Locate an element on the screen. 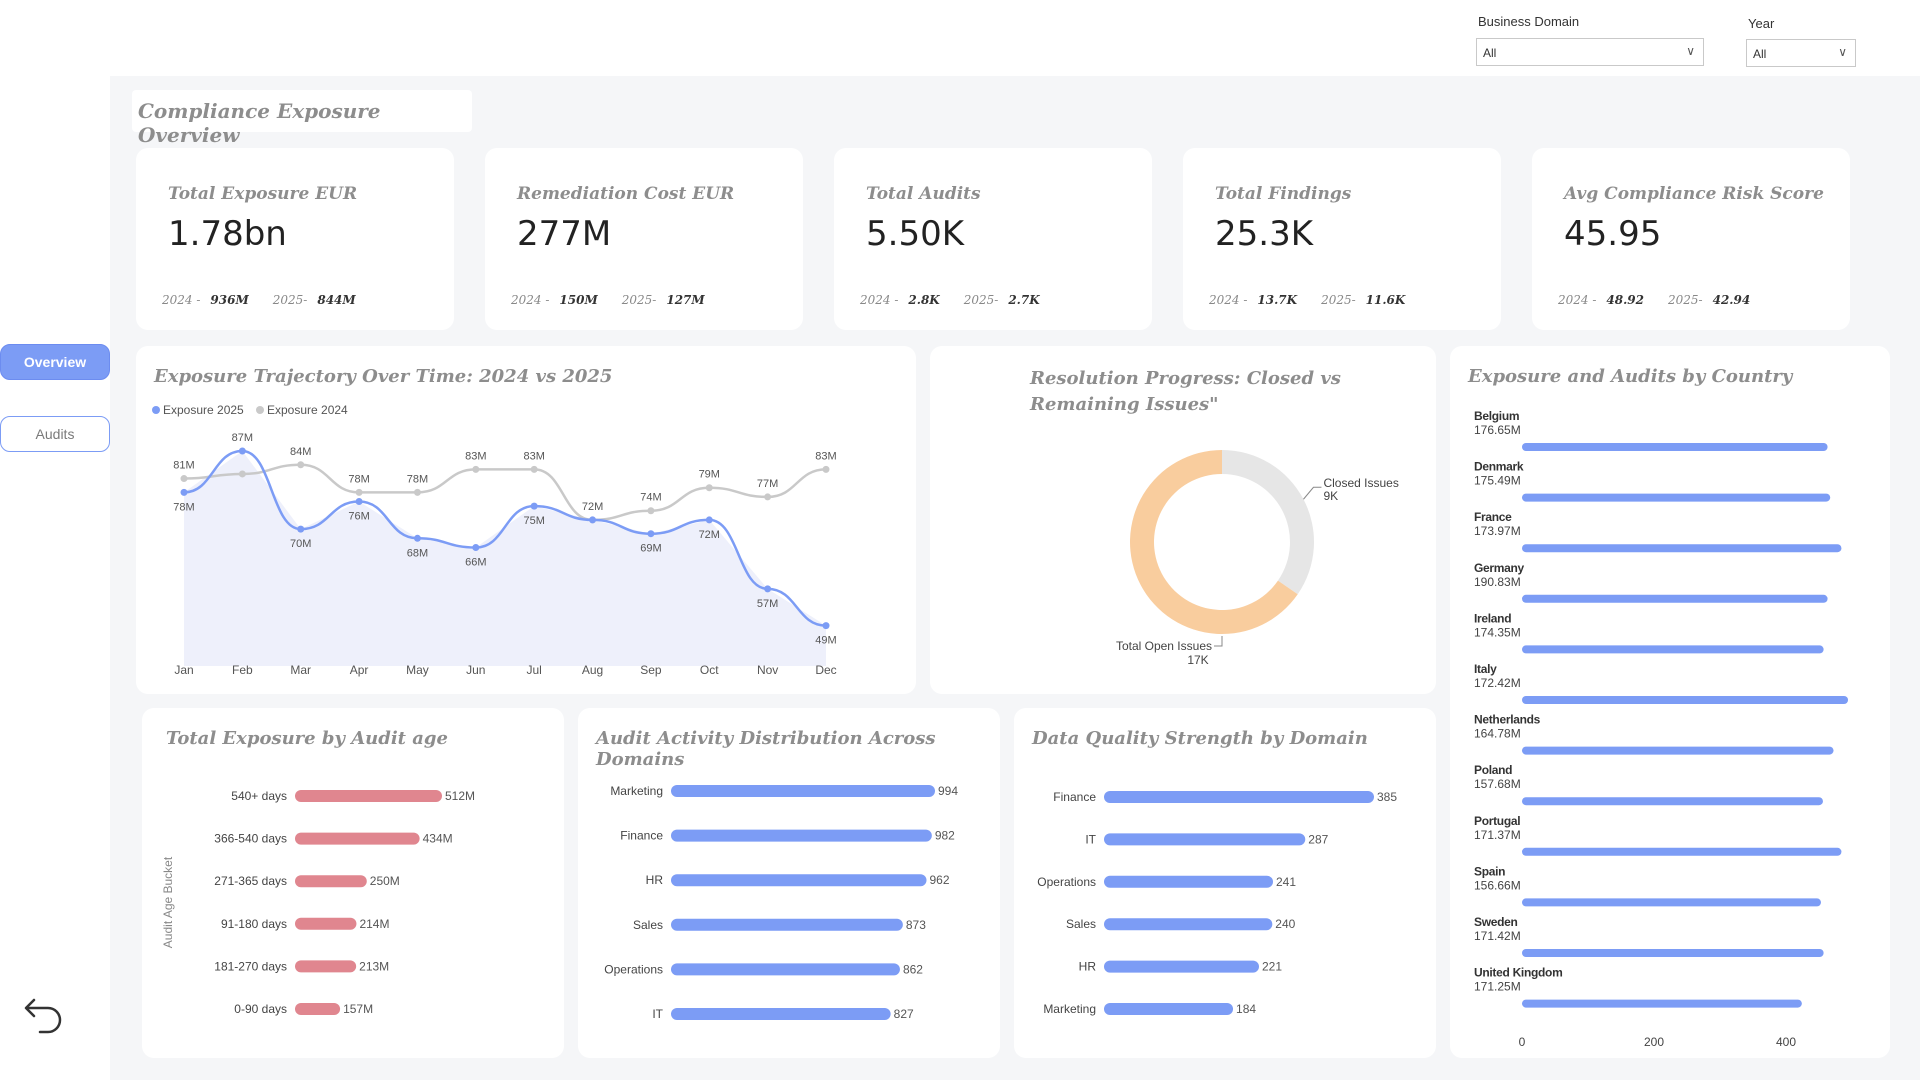 Image resolution: width=1920 pixels, height=1080 pixels. kpi-2025-value: 844M is located at coordinates (336, 300).